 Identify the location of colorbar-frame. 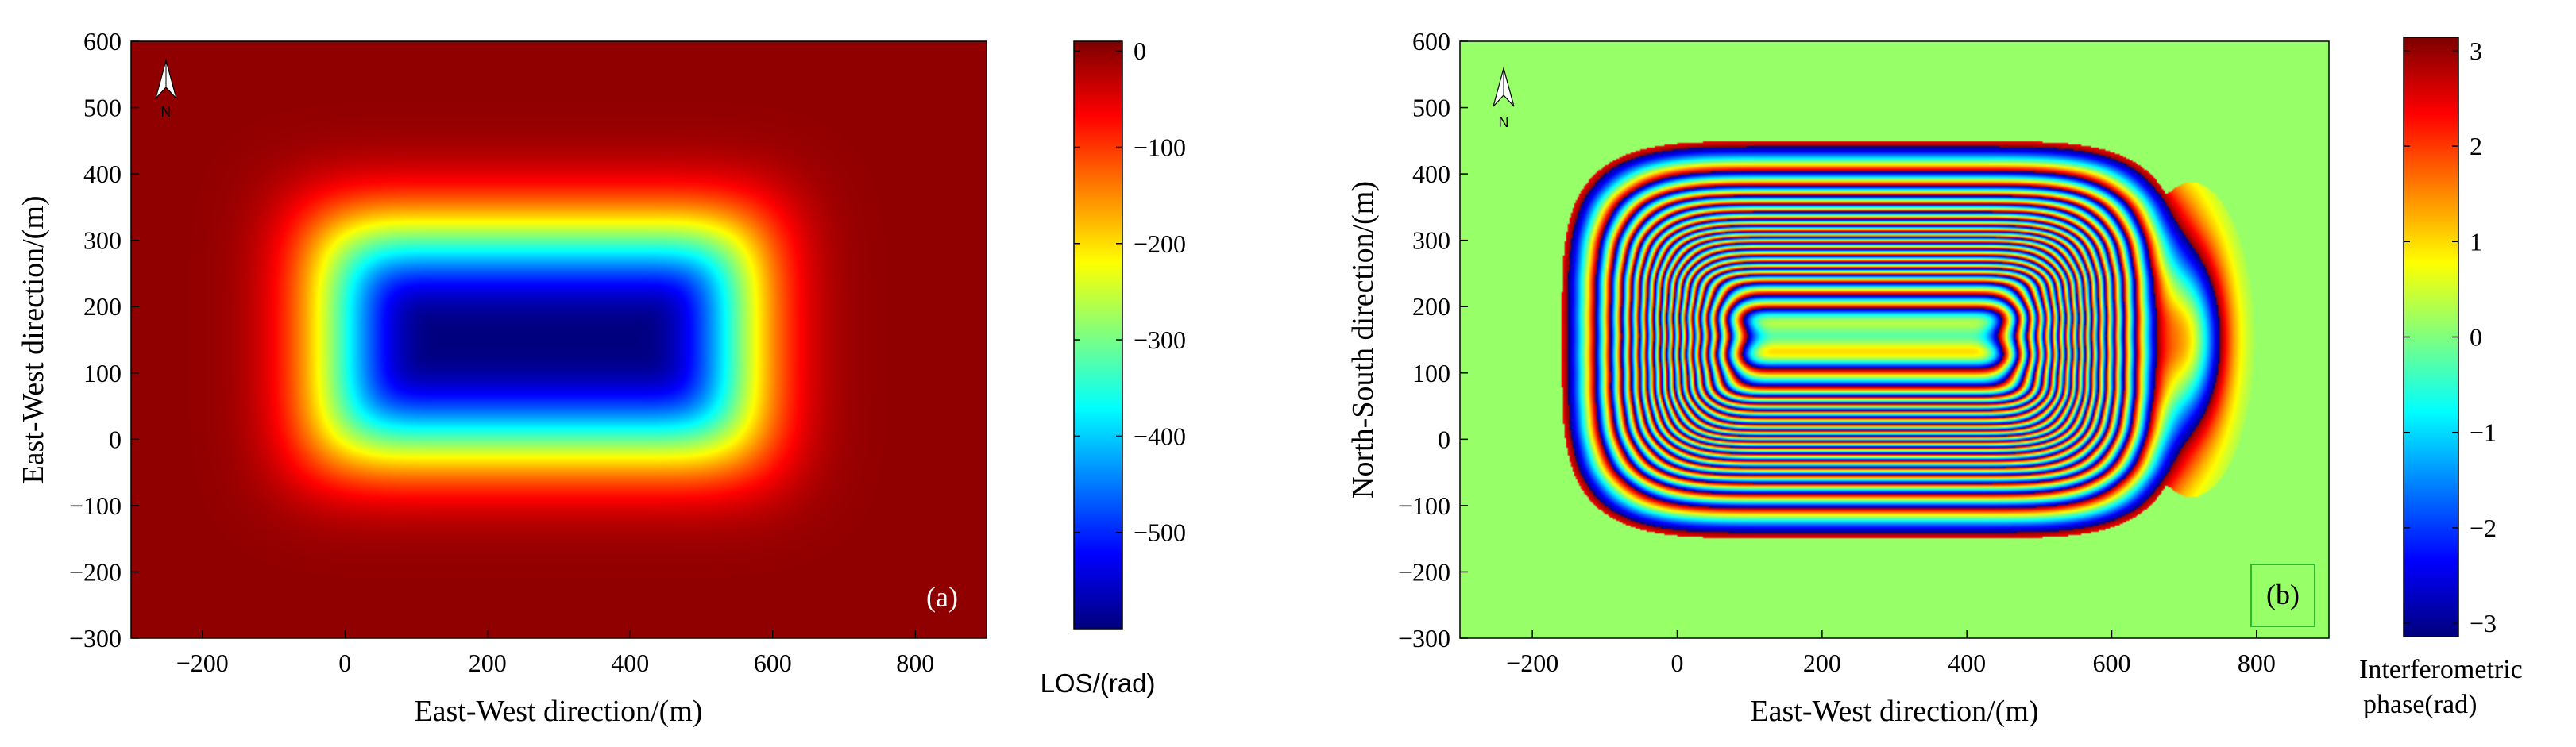
(1098, 335).